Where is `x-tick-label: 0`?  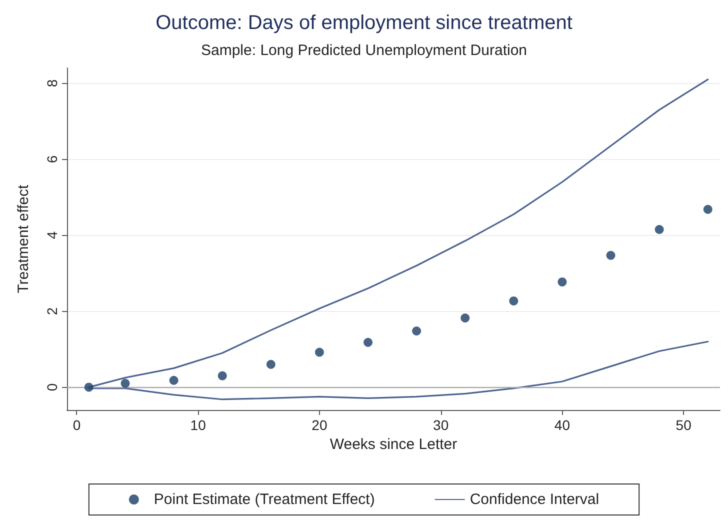
x-tick-label: 0 is located at coordinates (76, 425).